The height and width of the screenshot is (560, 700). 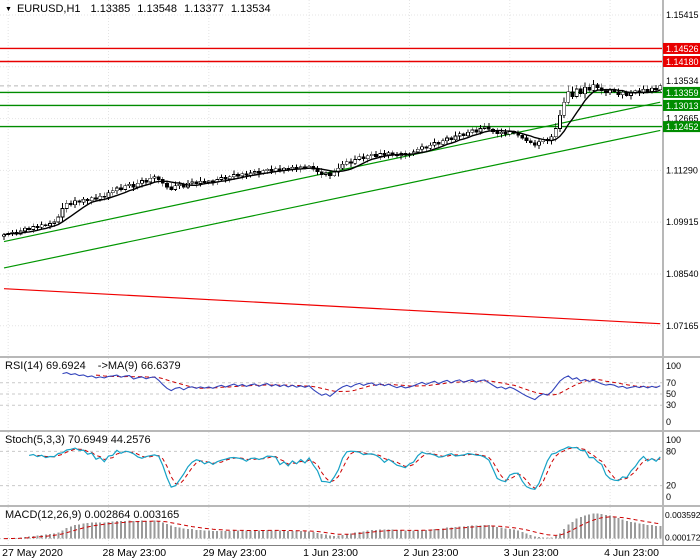 I want to click on price-badge: 1.14180, so click(x=681, y=61).